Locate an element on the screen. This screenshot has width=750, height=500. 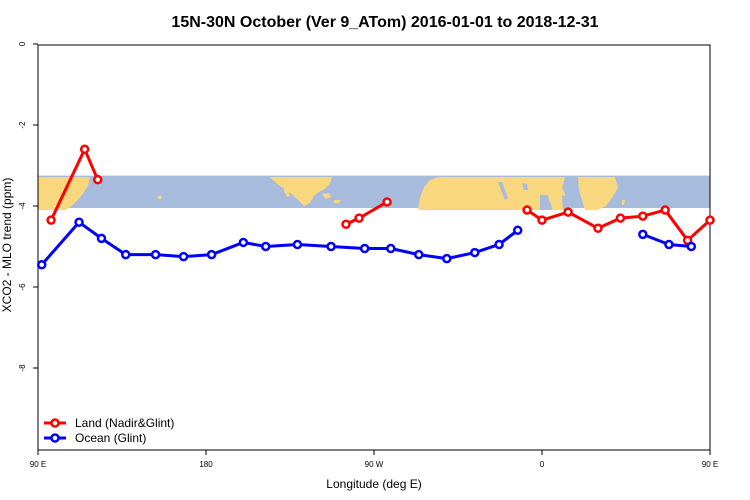
y-axis-label: XCO2 - MLO trend (ppm) is located at coordinates (7, 245).